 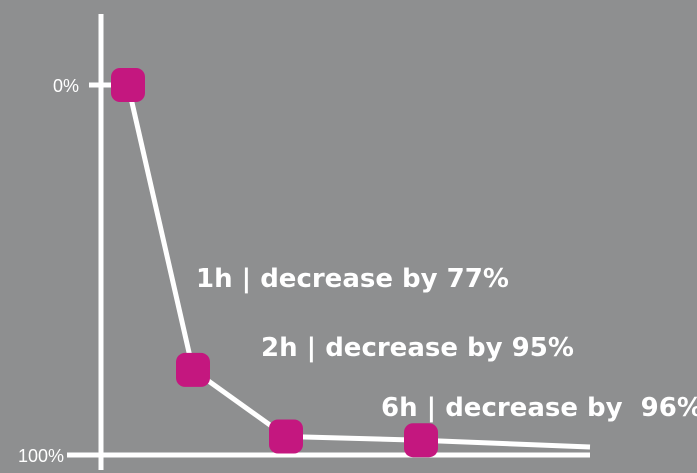 I want to click on y-tick-label-top: 0%, so click(x=66, y=86).